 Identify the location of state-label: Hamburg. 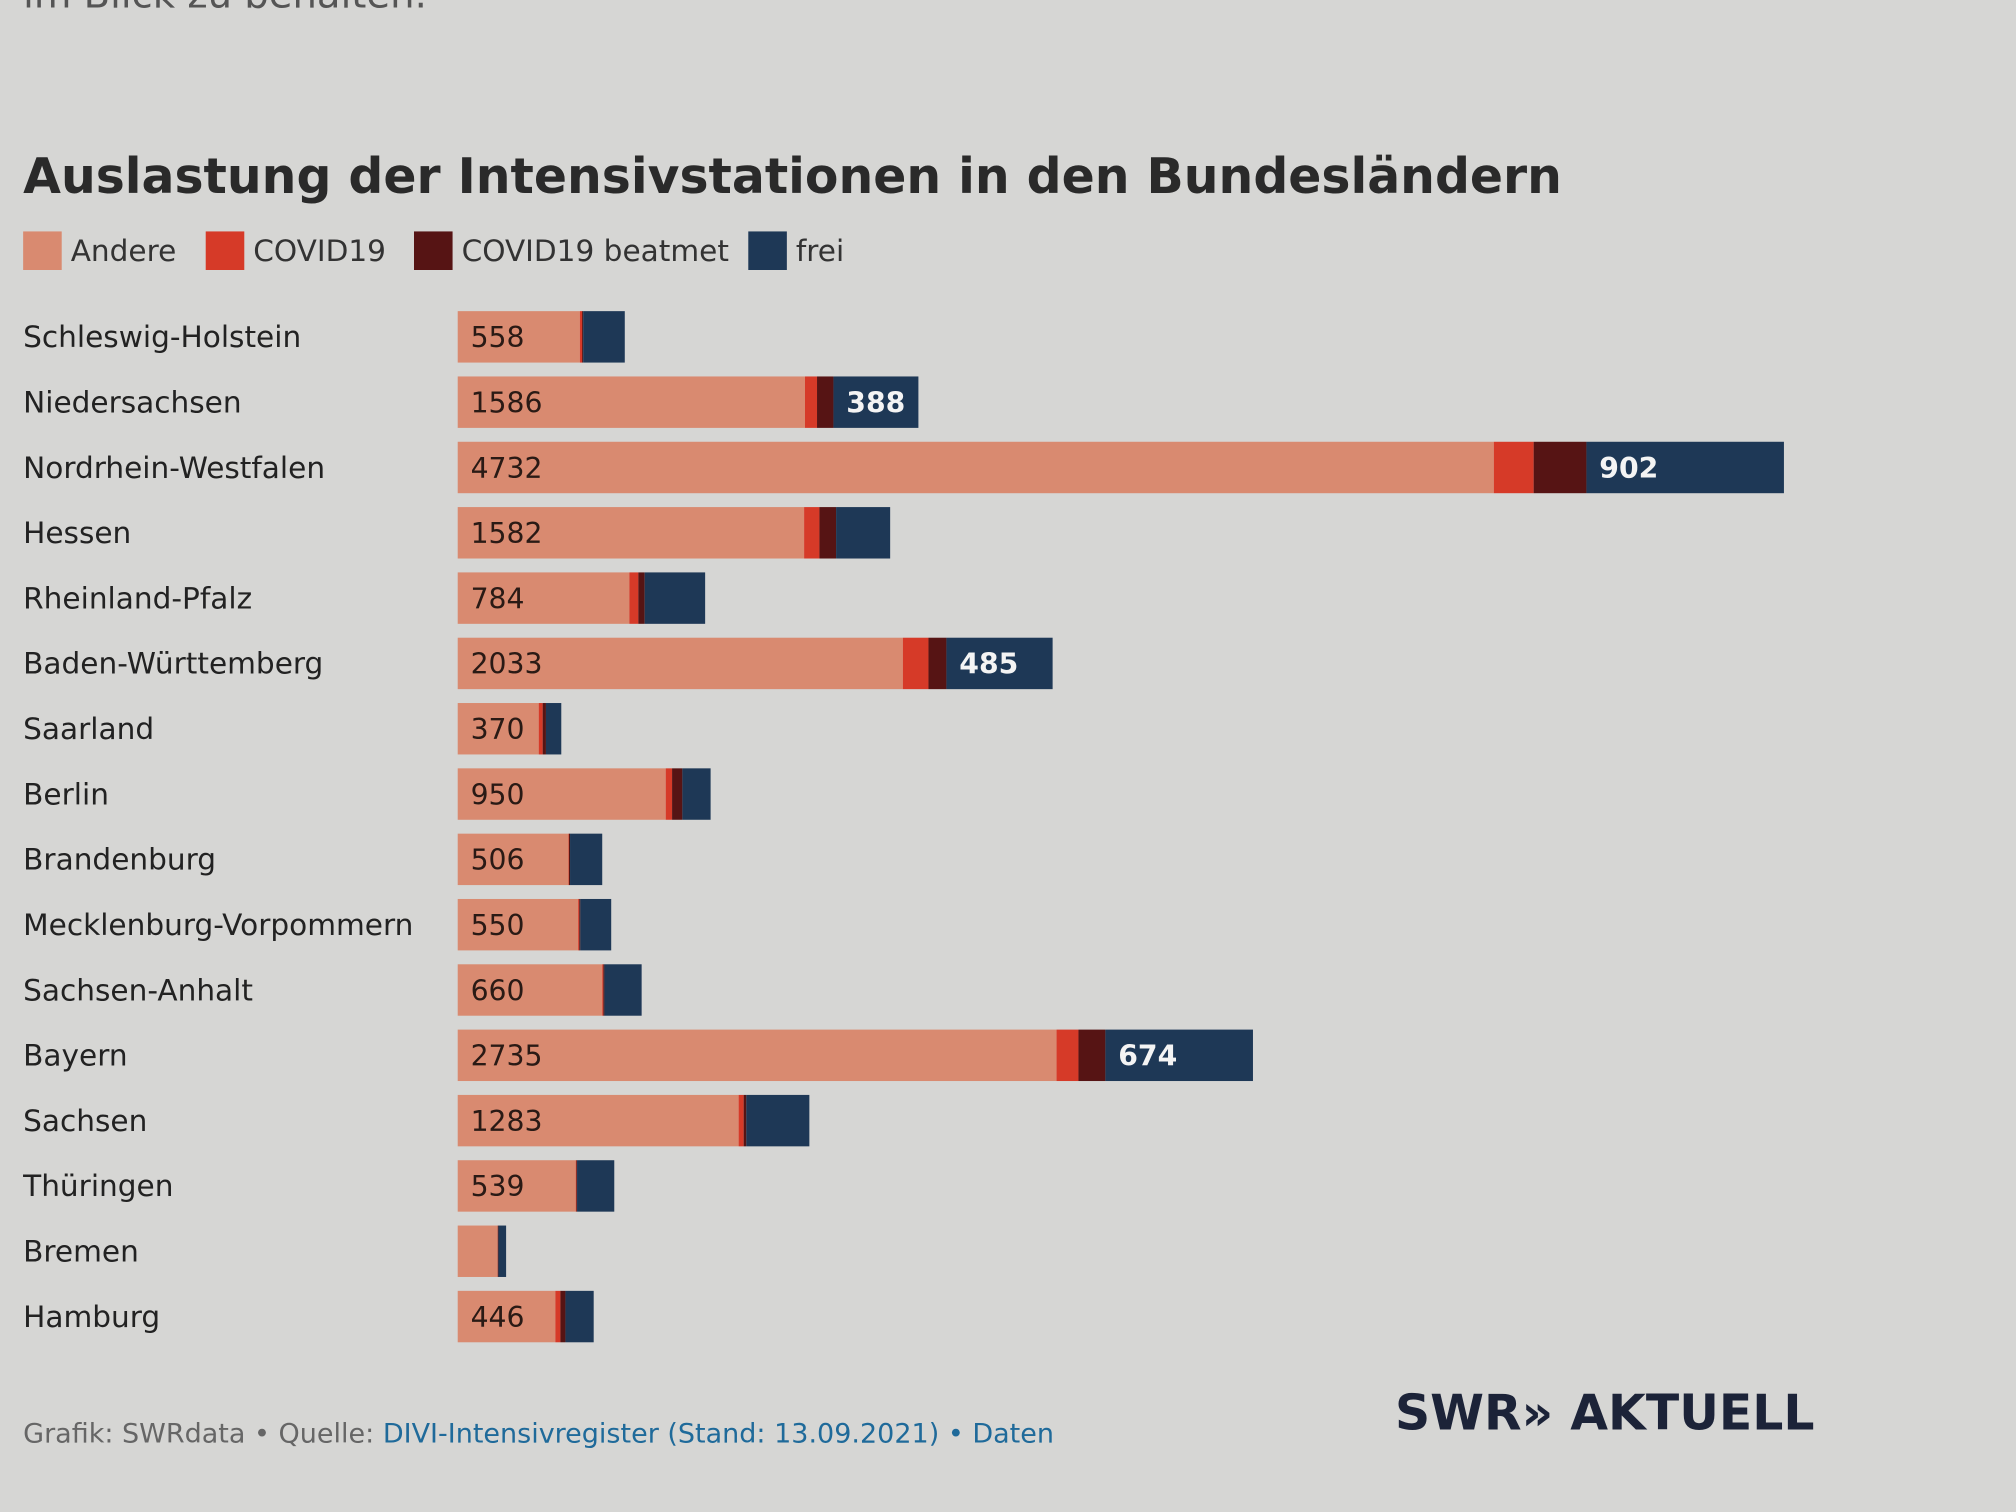
(91, 1317).